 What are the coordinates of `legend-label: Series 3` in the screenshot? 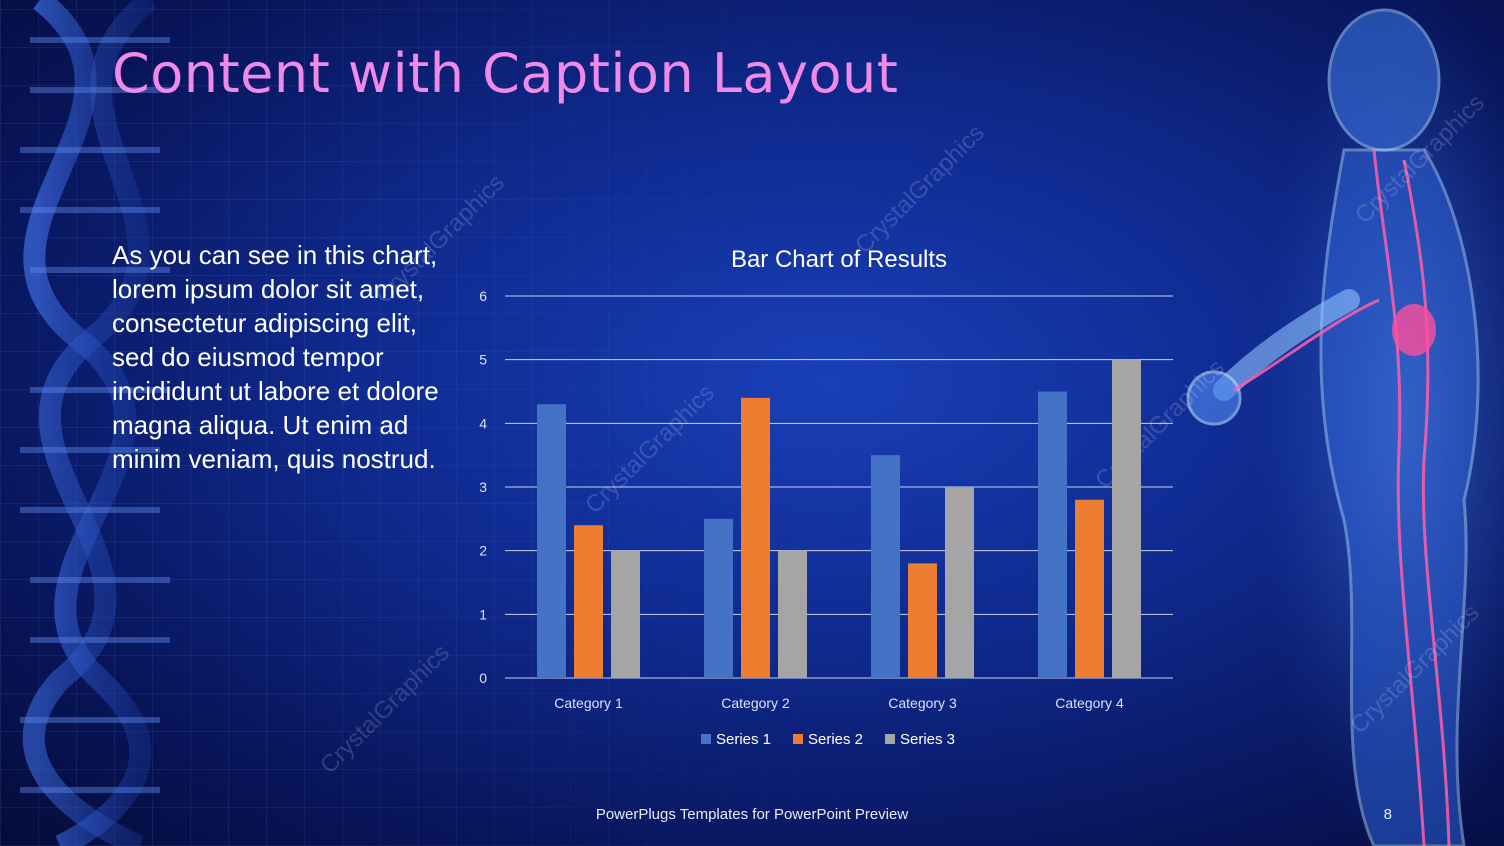 It's located at (927, 739).